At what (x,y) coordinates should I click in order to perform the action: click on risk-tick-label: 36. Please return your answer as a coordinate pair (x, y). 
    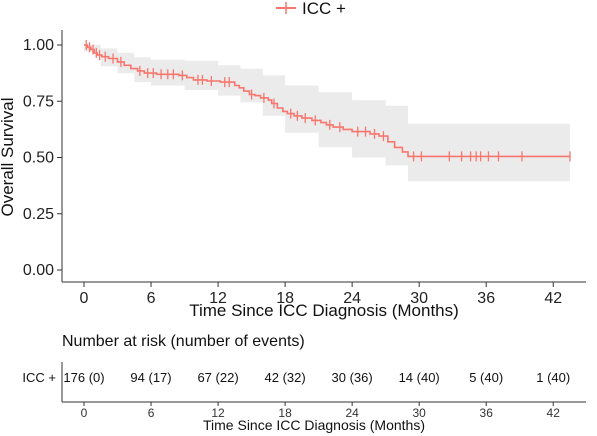
    Looking at the image, I should click on (487, 413).